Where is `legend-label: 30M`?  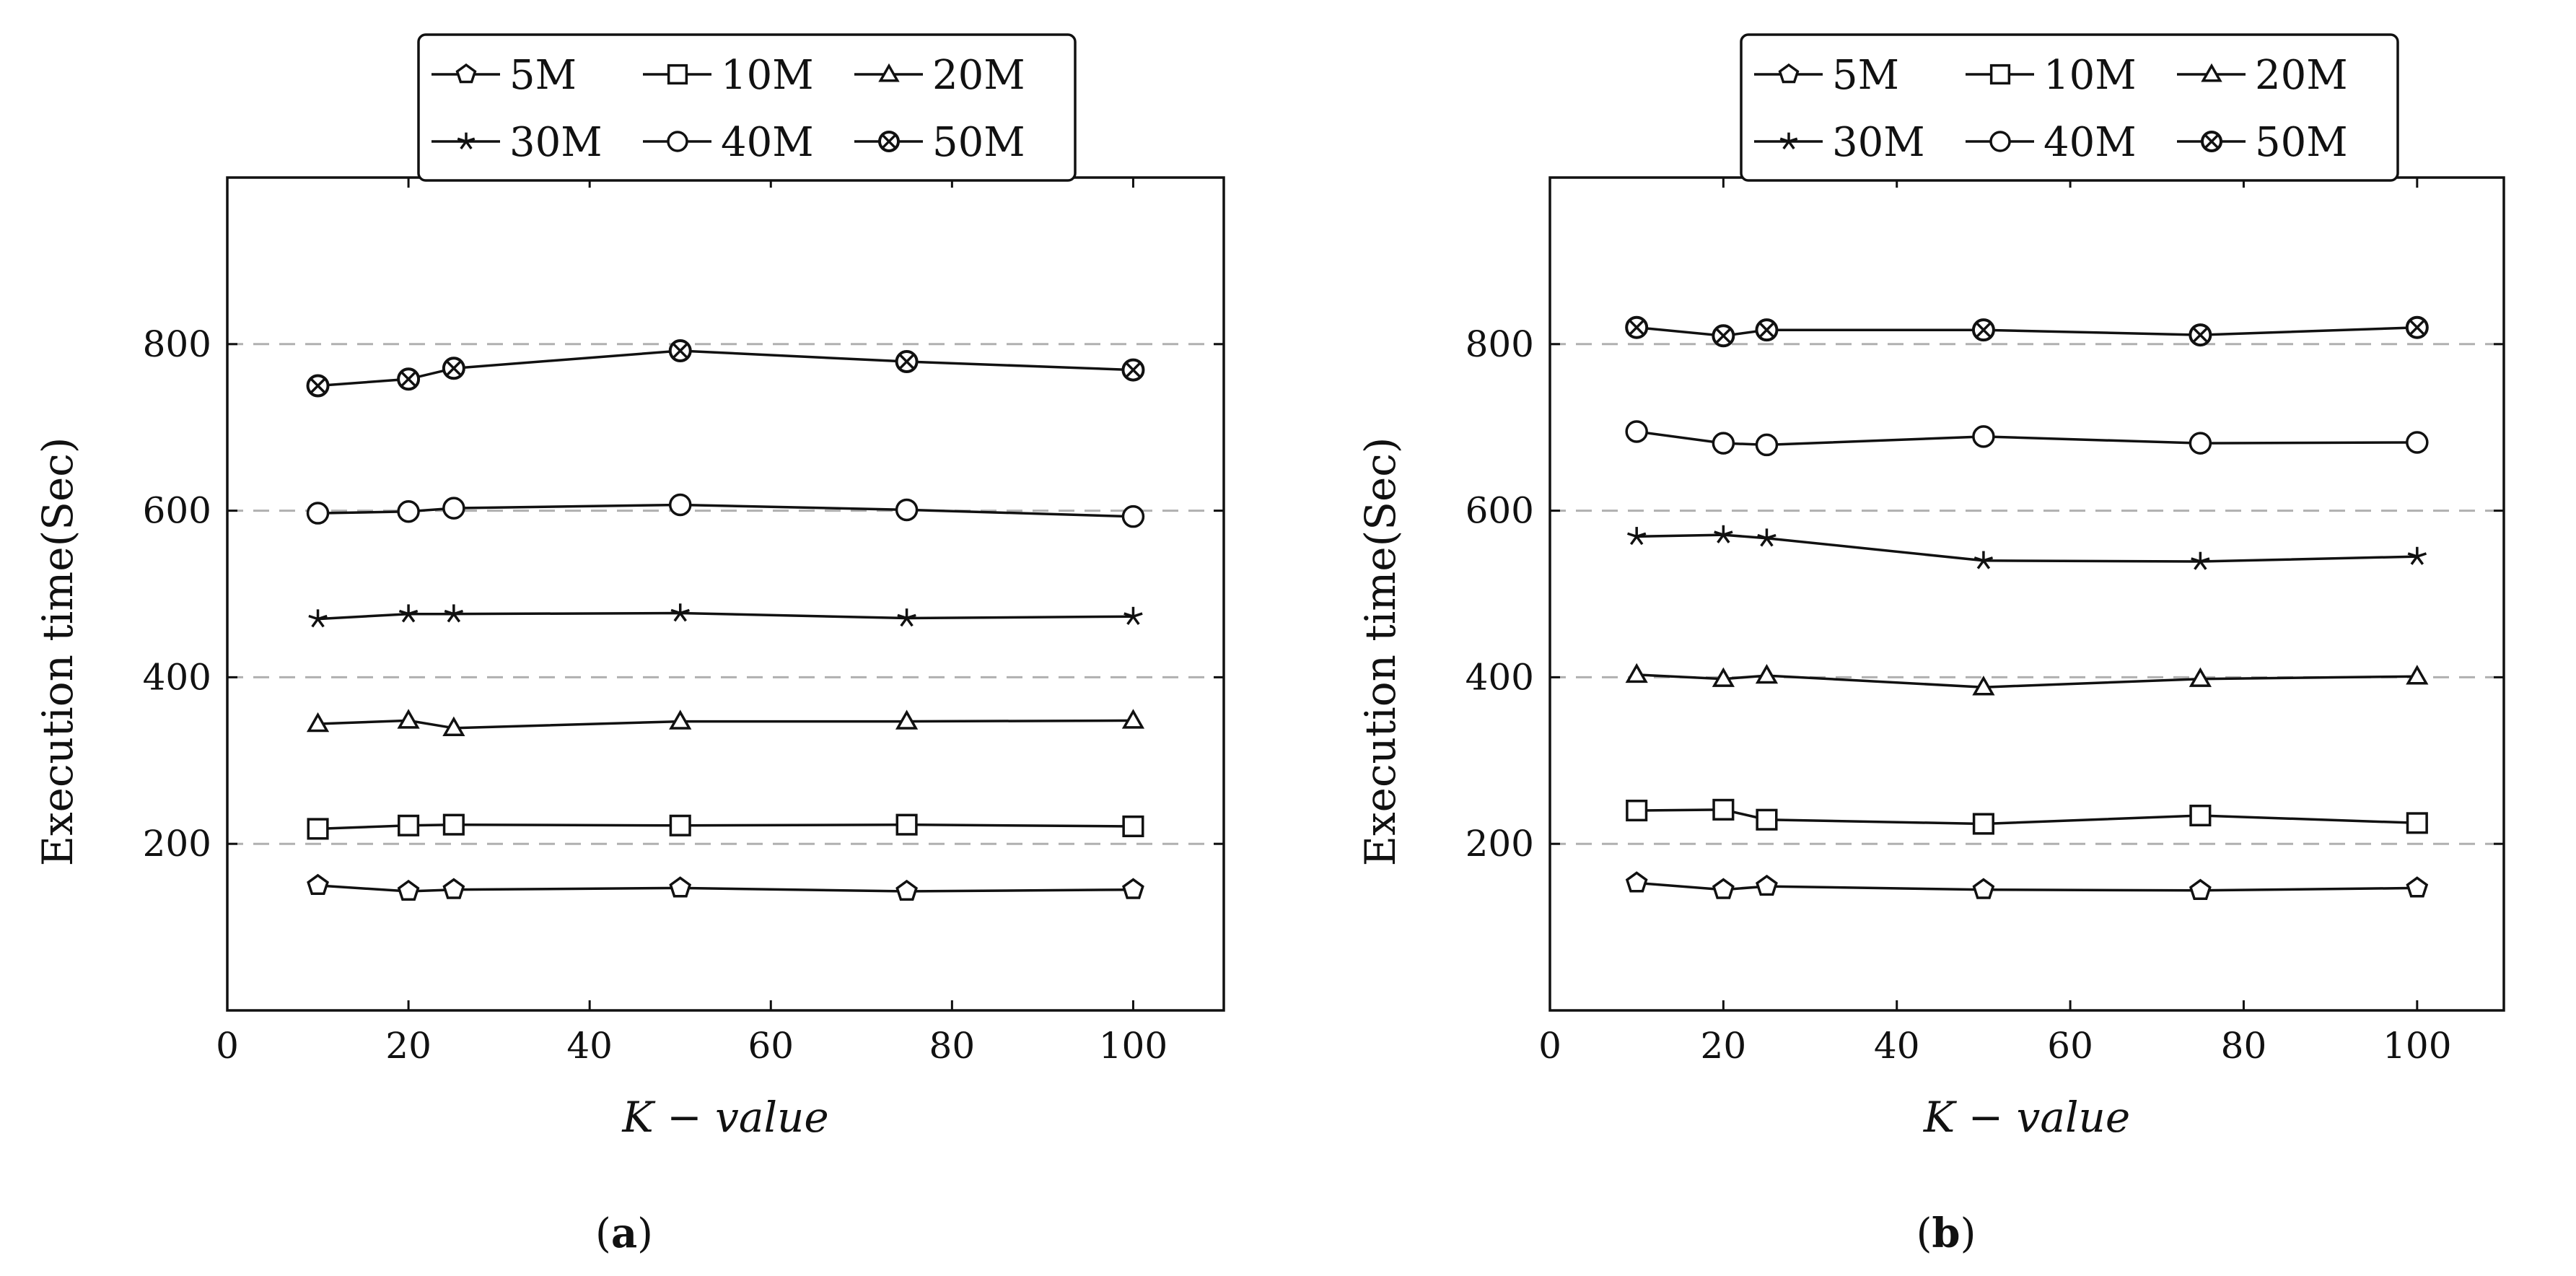 legend-label: 30M is located at coordinates (556, 142).